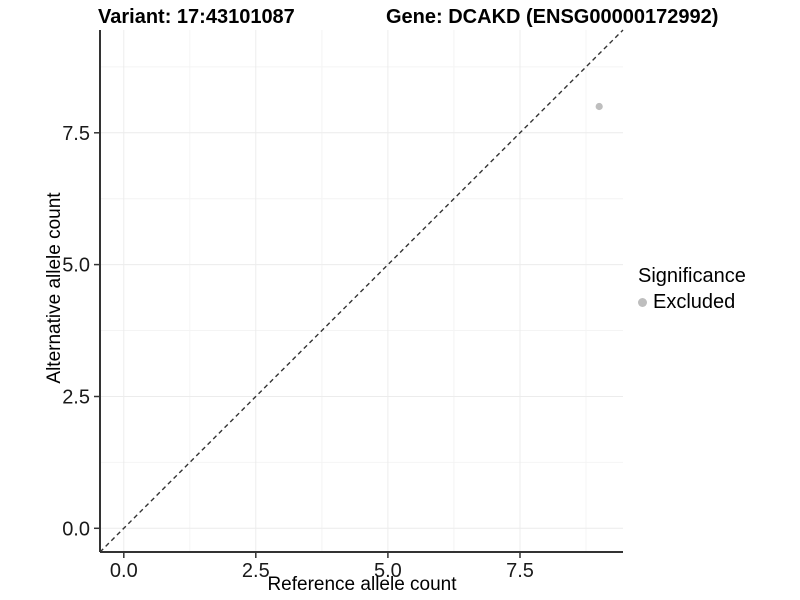  I want to click on plot-title-variant: Variant: 17:43101087, so click(196, 17).